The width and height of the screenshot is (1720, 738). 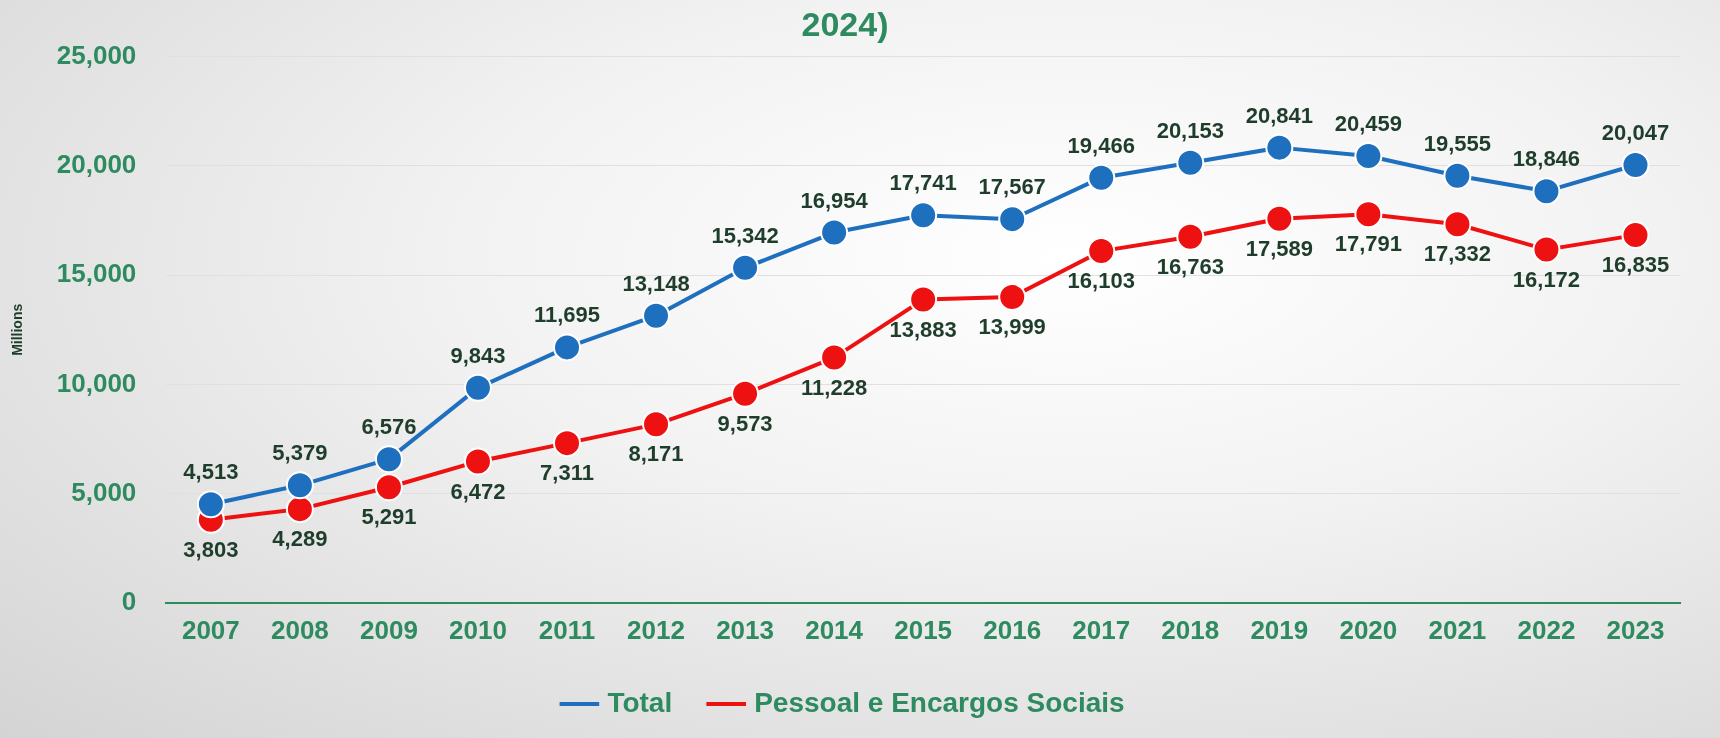 I want to click on data-label: 19,555, so click(x=1457, y=143).